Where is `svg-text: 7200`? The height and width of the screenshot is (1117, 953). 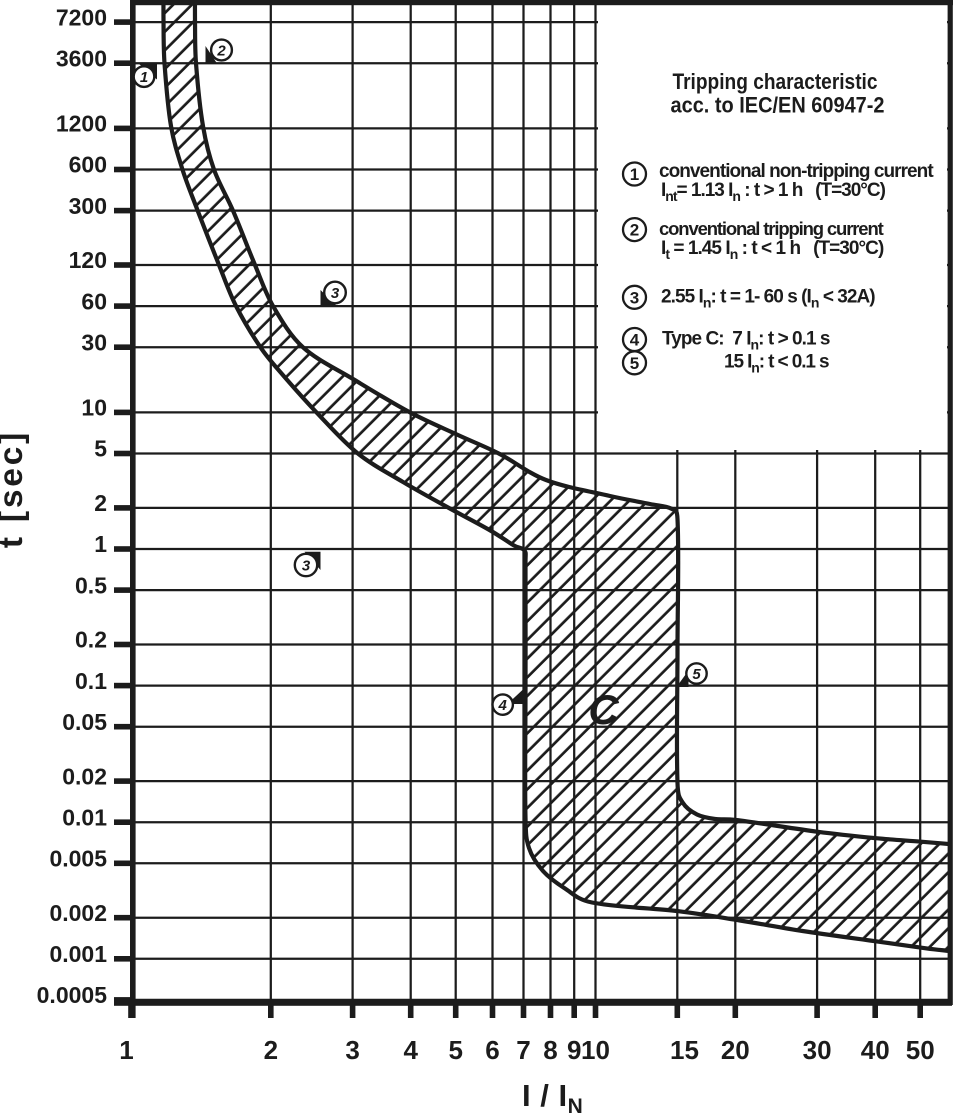 svg-text: 7200 is located at coordinates (81, 17).